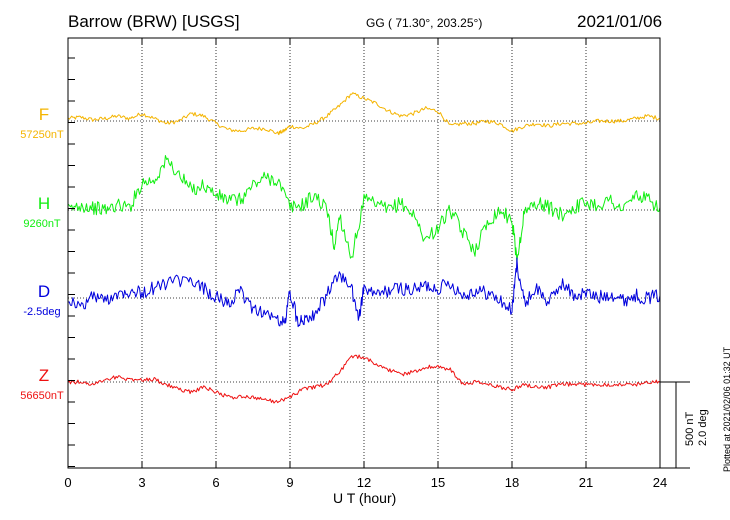  I want to click on x-tick-label-18: 18, so click(512, 482).